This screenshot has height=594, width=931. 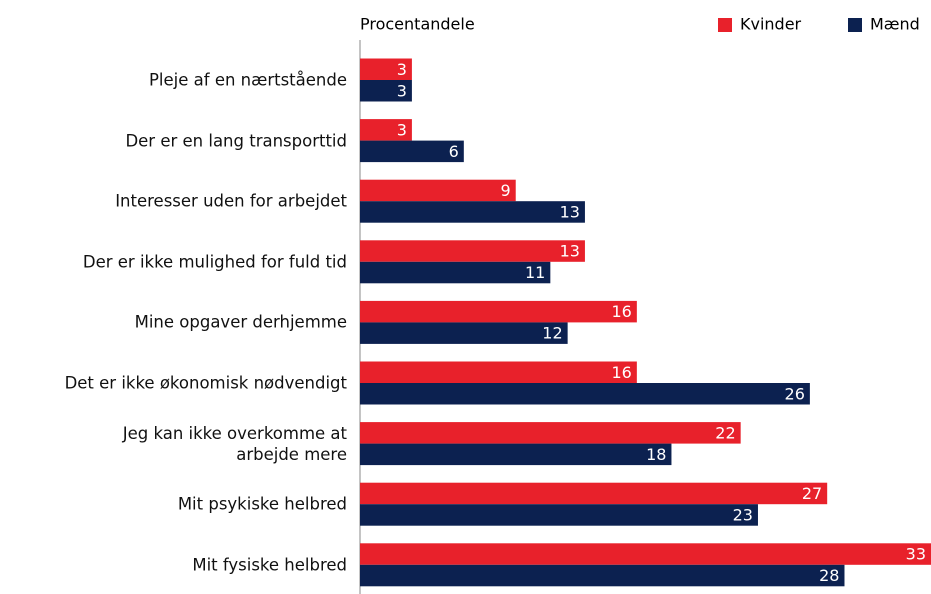 I want to click on legend-label: Mænd, so click(x=895, y=24).